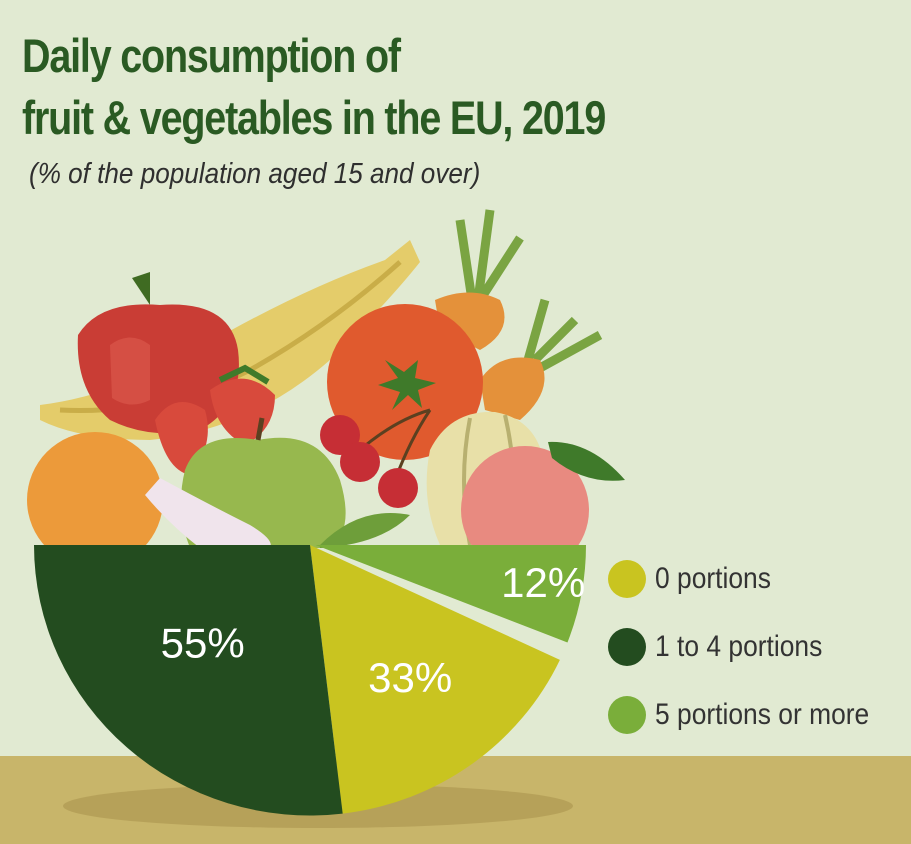 The height and width of the screenshot is (844, 911). What do you see at coordinates (739, 646) in the screenshot?
I see `legend-label: 1 to 4 portions` at bounding box center [739, 646].